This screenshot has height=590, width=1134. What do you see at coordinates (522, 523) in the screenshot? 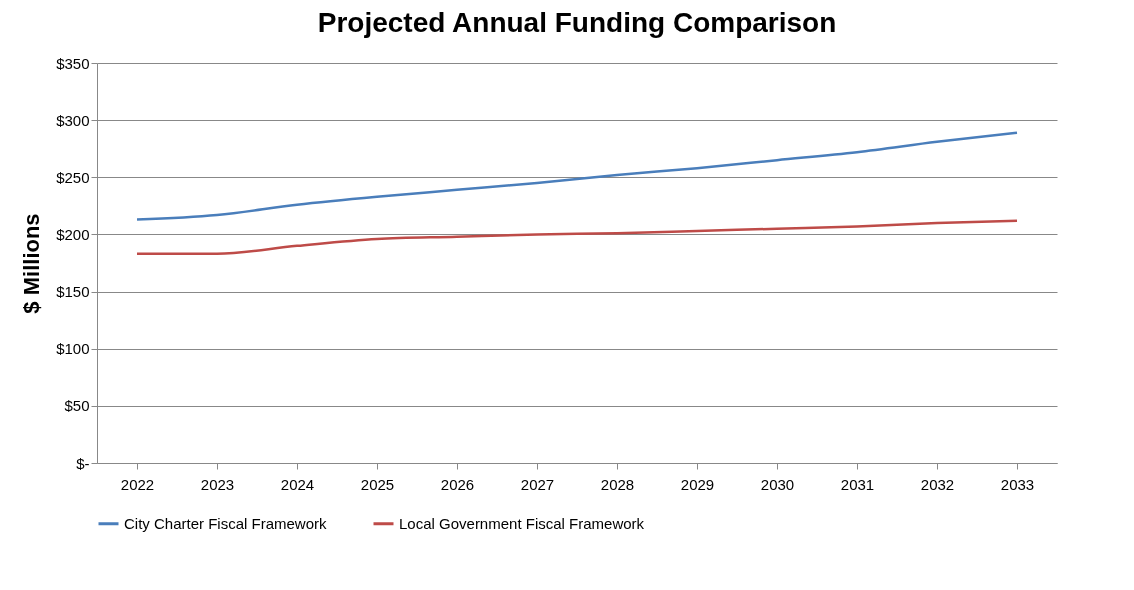
I see `legend-label: Local Government Fiscal Framework` at bounding box center [522, 523].